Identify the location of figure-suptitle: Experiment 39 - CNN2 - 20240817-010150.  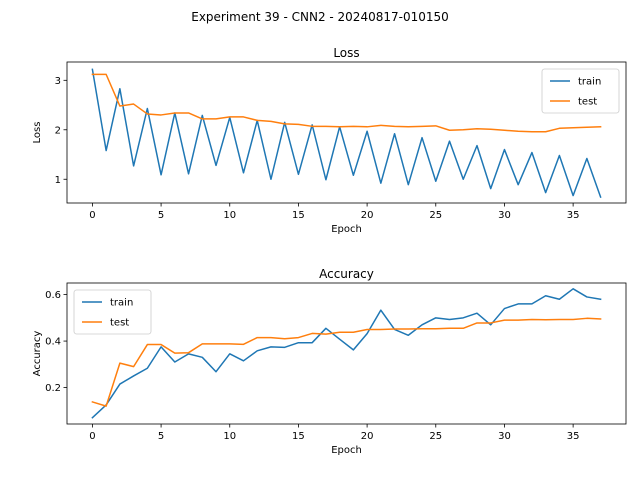
(320, 17).